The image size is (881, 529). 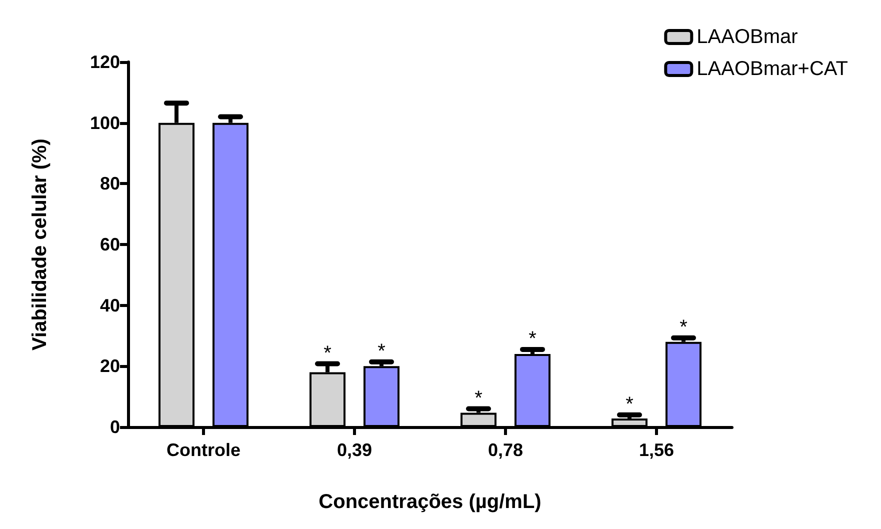 What do you see at coordinates (656, 450) in the screenshot?
I see `x-tick-label: 1,56` at bounding box center [656, 450].